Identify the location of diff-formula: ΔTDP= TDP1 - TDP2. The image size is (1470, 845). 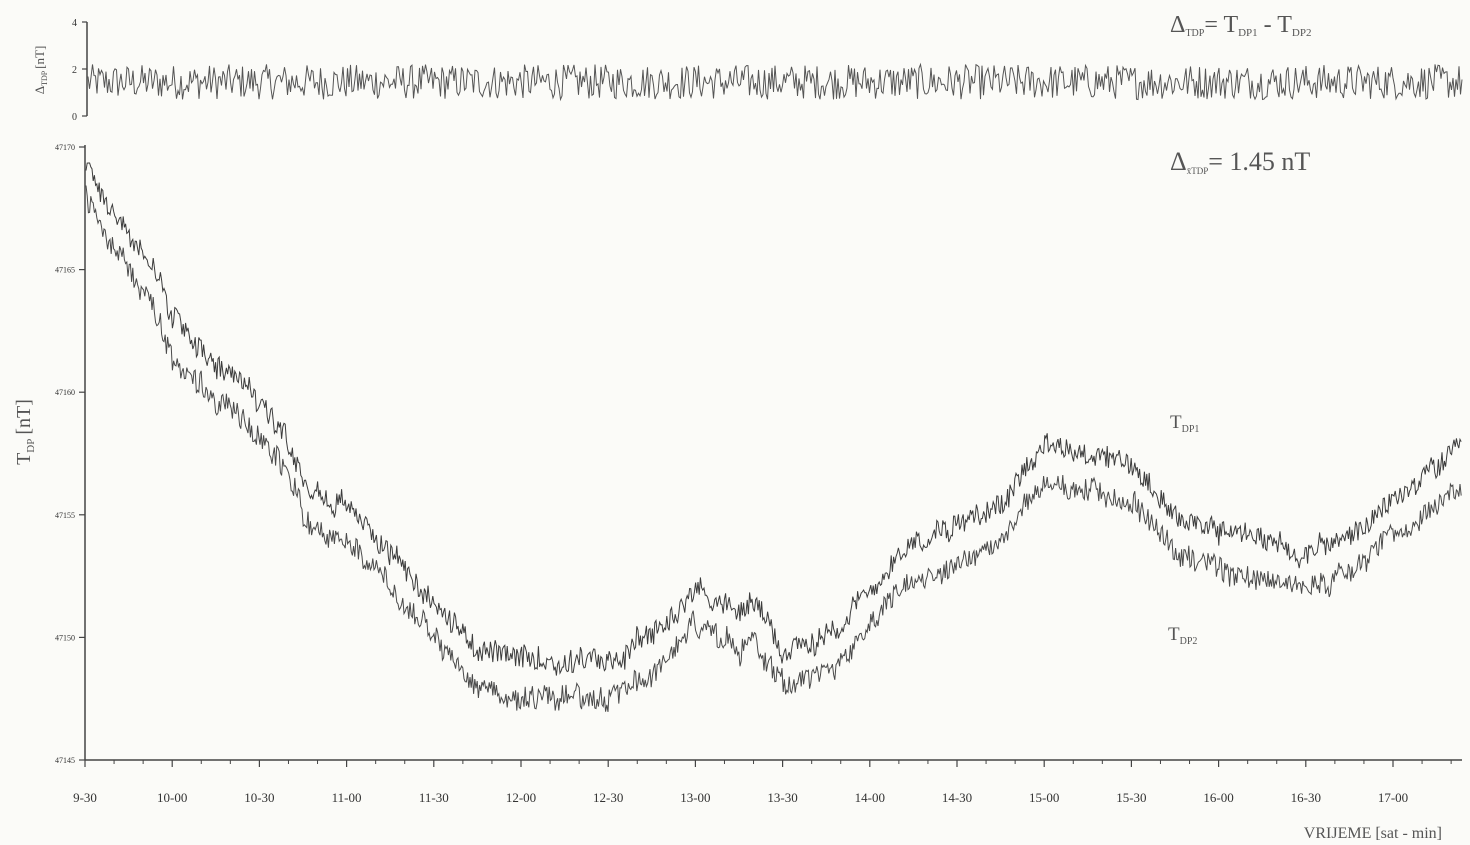
(1240, 25).